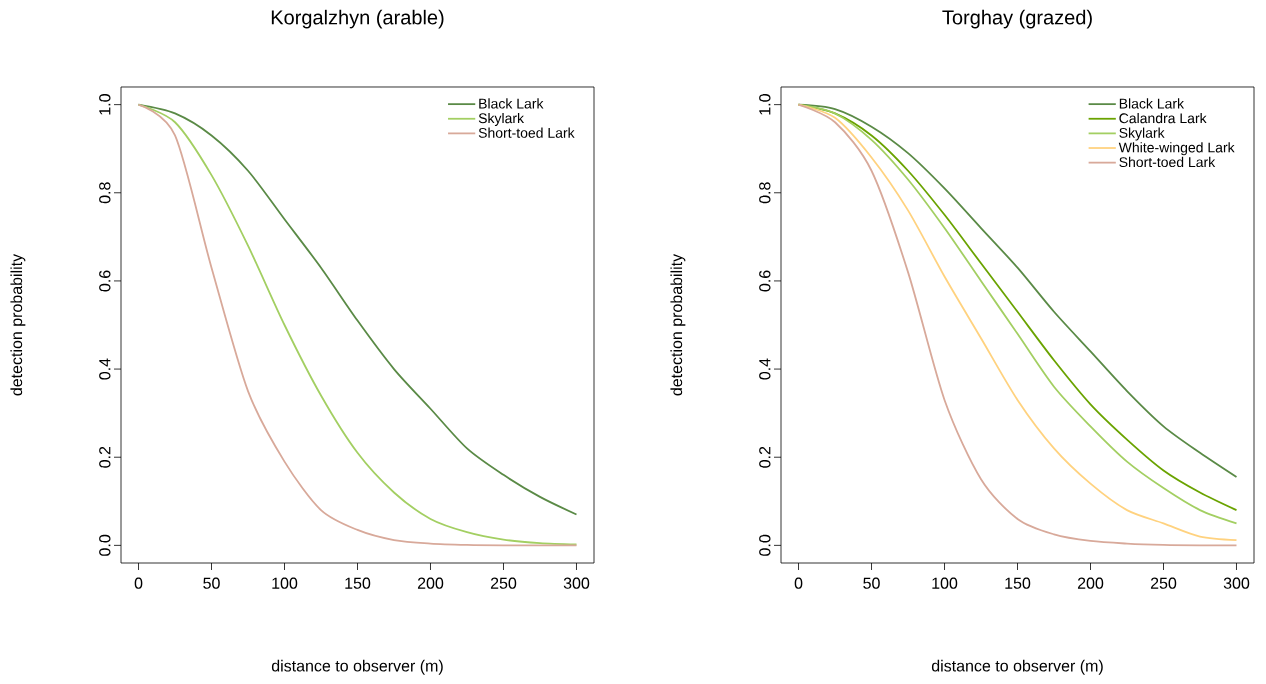 This screenshot has width=1266, height=684. What do you see at coordinates (1017, 19) in the screenshot?
I see `chart-title: Torghay (grazed)` at bounding box center [1017, 19].